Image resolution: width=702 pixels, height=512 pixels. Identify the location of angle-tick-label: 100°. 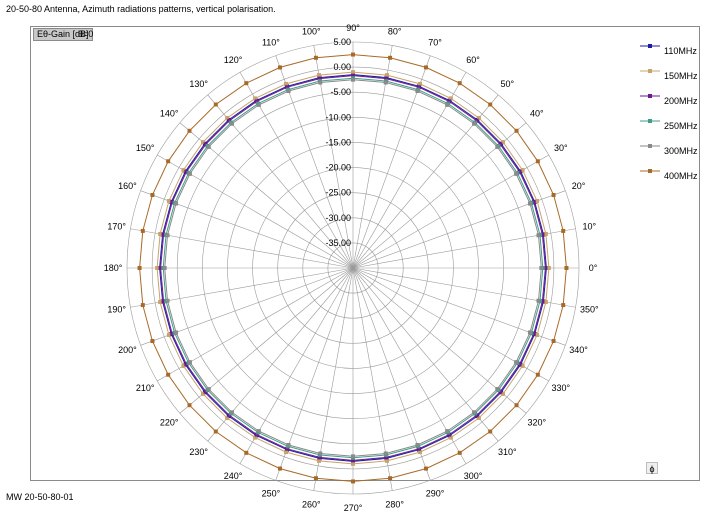
(311, 32).